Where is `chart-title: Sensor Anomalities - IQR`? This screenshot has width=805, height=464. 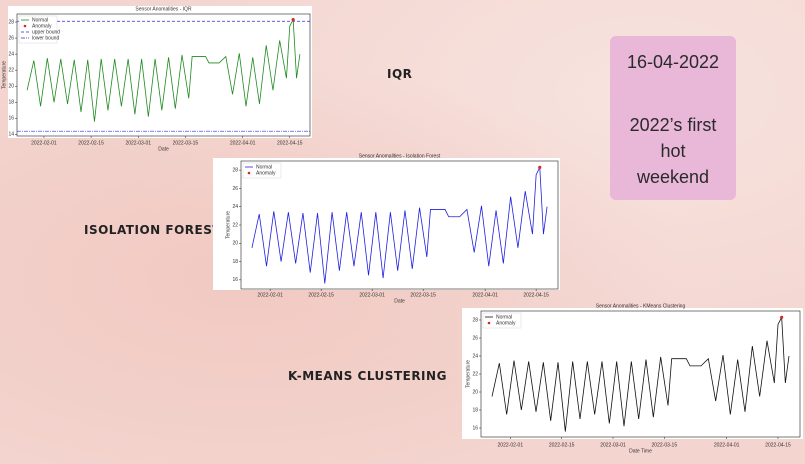
chart-title: Sensor Anomalities - IQR is located at coordinates (163, 9).